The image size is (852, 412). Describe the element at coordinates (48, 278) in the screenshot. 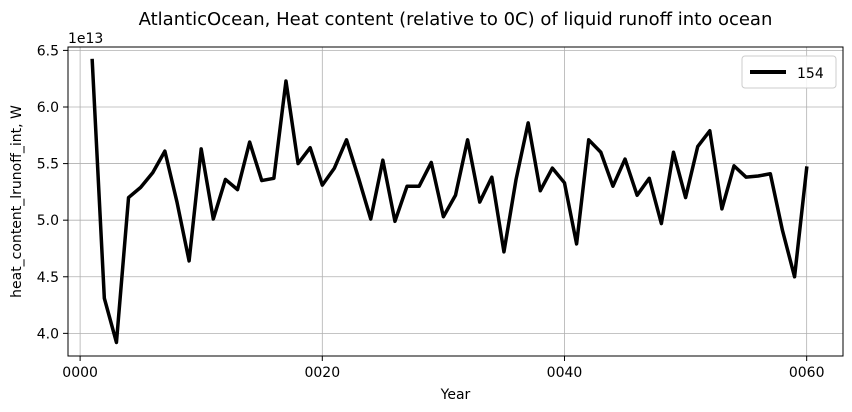

I see `y-tick-label: 4.5` at that location.